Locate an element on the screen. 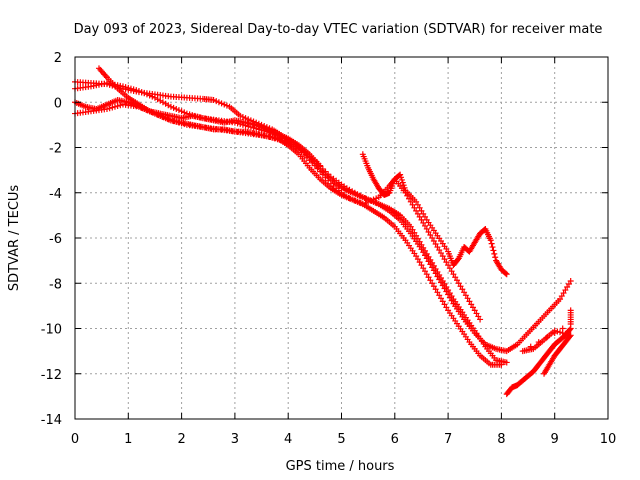 The image size is (640, 480). y-tick-label: -2 is located at coordinates (55, 149).